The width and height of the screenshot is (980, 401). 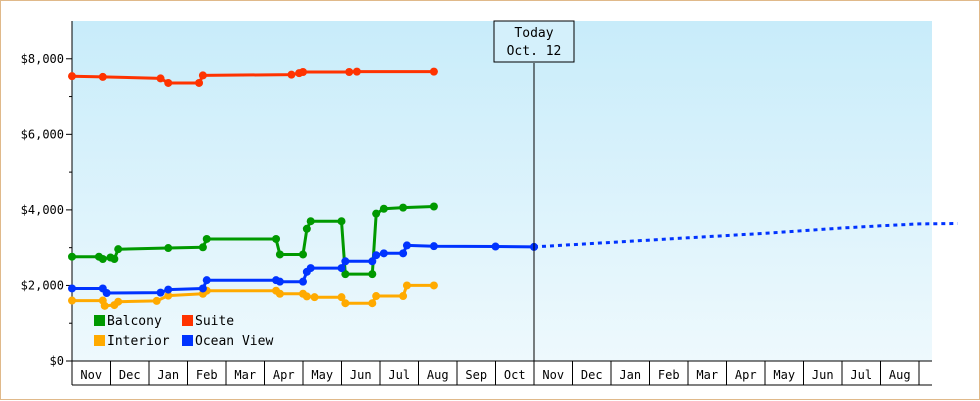 What do you see at coordinates (42, 285) in the screenshot?
I see `y-tick-label: $2,000` at bounding box center [42, 285].